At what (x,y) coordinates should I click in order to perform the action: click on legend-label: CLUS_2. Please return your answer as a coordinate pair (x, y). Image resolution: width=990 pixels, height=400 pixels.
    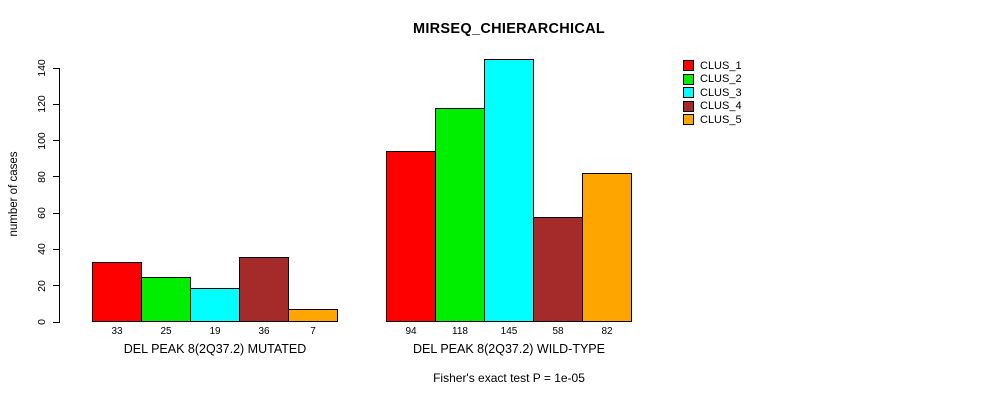
    Looking at the image, I should click on (721, 79).